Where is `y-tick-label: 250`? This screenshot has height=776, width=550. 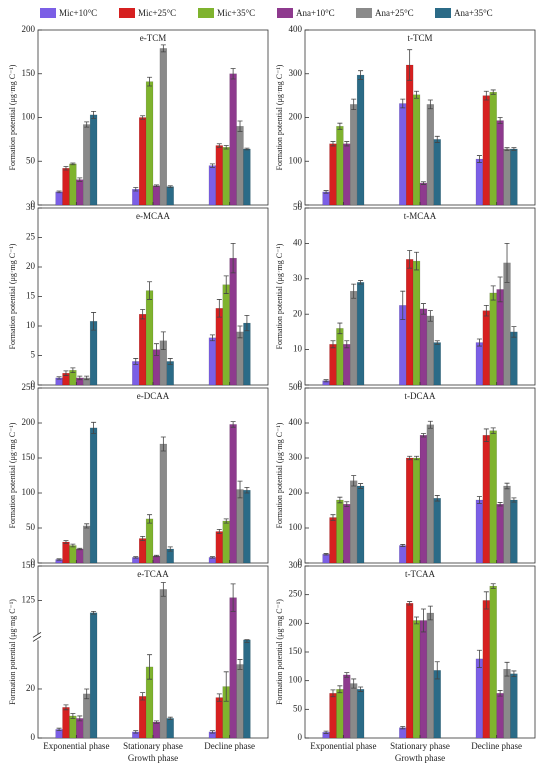 y-tick-label: 250 is located at coordinates (29, 387).